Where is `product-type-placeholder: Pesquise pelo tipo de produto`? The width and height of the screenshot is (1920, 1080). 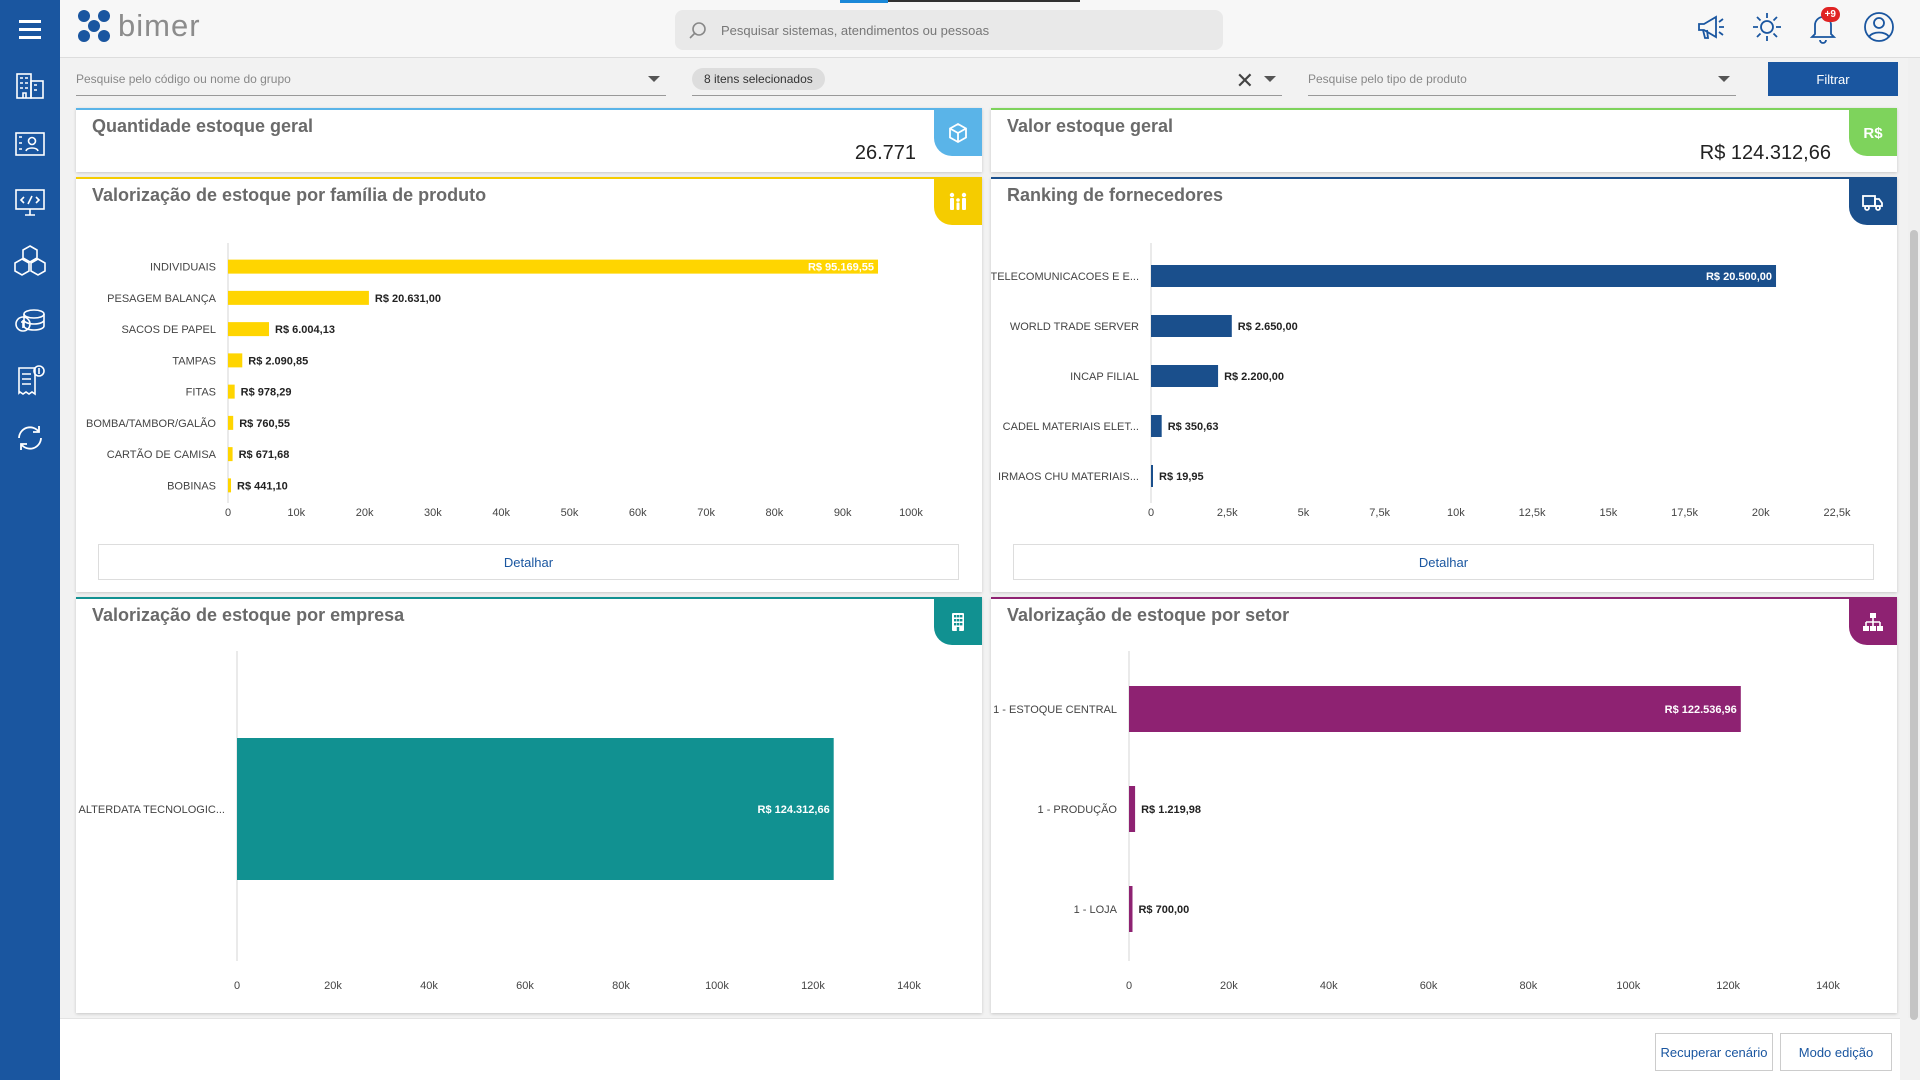 product-type-placeholder: Pesquise pelo tipo de produto is located at coordinates (1387, 78).